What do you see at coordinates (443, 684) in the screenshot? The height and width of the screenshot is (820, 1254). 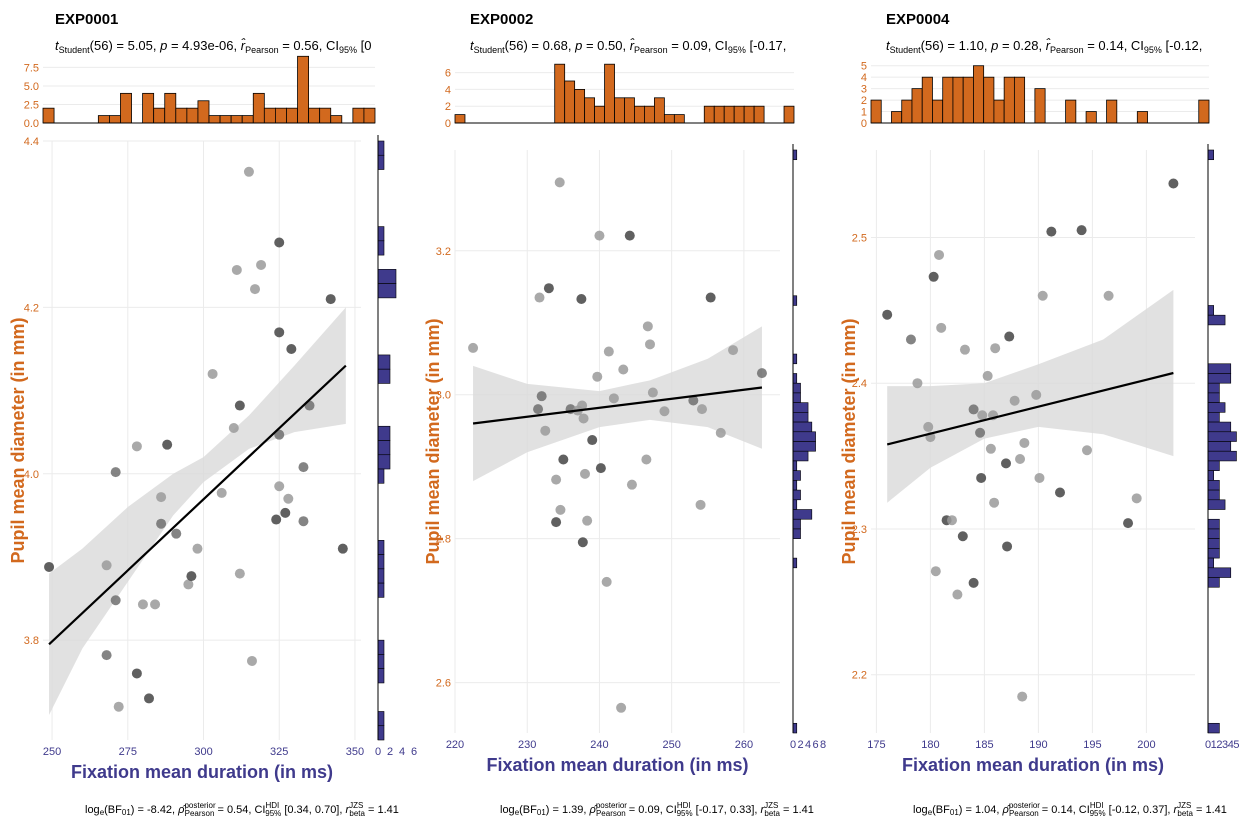 I see `y-tick-label: 2.6` at bounding box center [443, 684].